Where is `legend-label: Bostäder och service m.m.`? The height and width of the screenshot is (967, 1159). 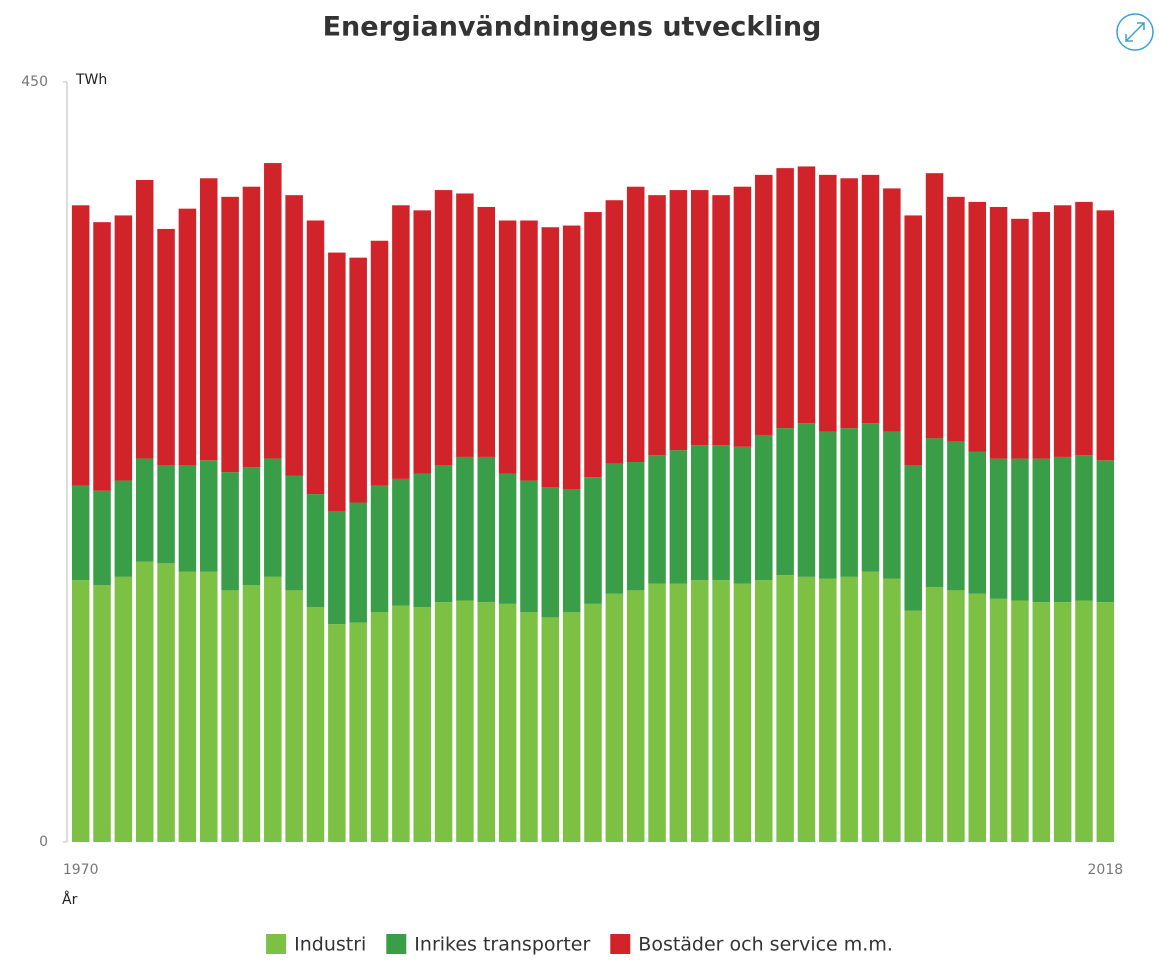
legend-label: Bostäder och service m.m. is located at coordinates (765, 945).